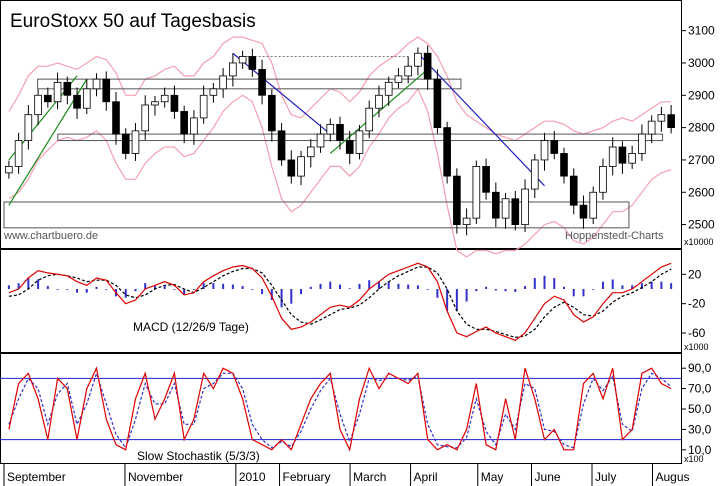 The height and width of the screenshot is (486, 723). Describe the element at coordinates (492, 477) in the screenshot. I see `month-label: May` at that location.